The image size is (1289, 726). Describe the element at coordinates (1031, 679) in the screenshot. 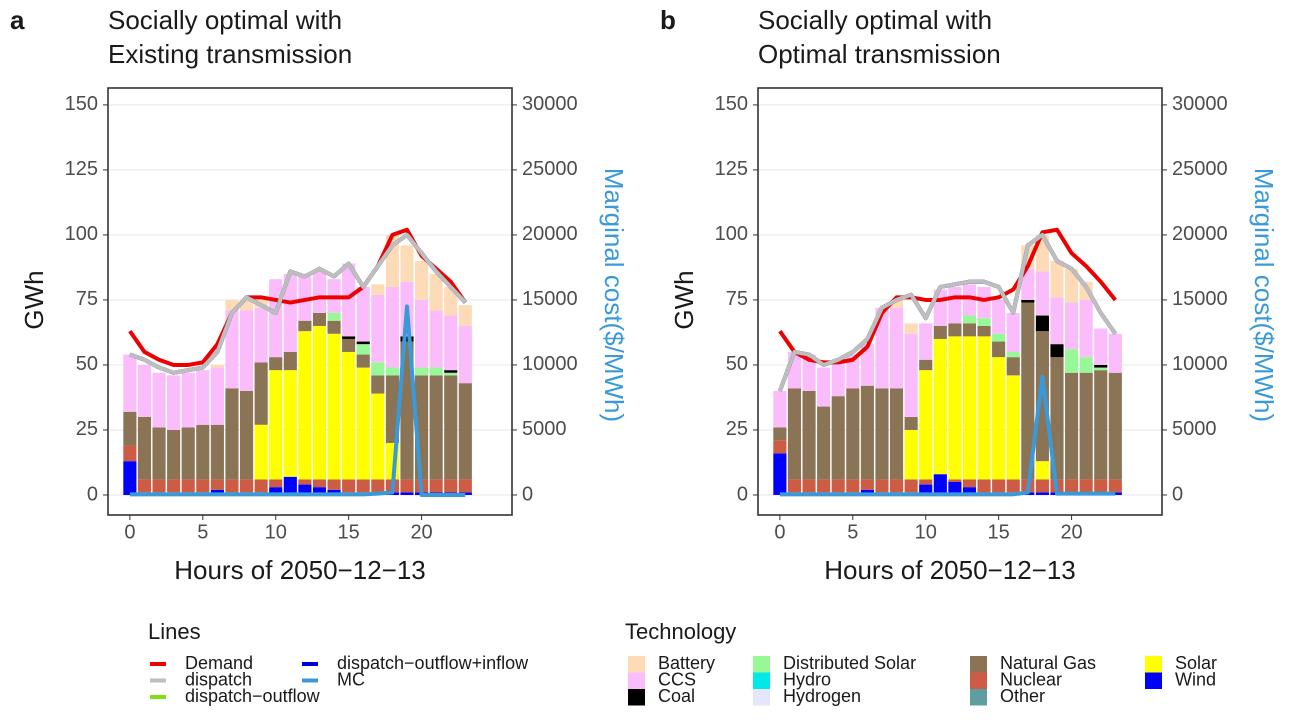

I see `legend-label: Nuclear` at that location.